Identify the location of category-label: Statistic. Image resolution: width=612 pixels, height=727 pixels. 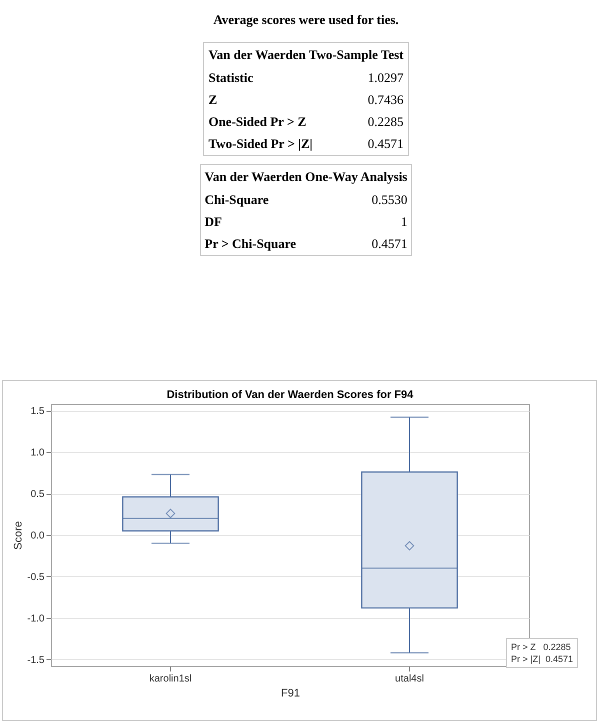
(230, 78).